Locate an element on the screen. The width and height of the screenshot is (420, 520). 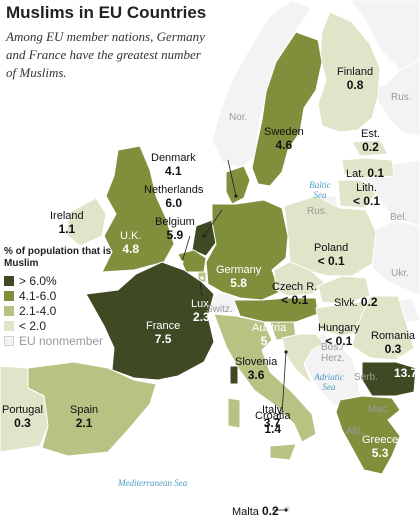
legend-item: 2.1-4.0 is located at coordinates (64, 310).